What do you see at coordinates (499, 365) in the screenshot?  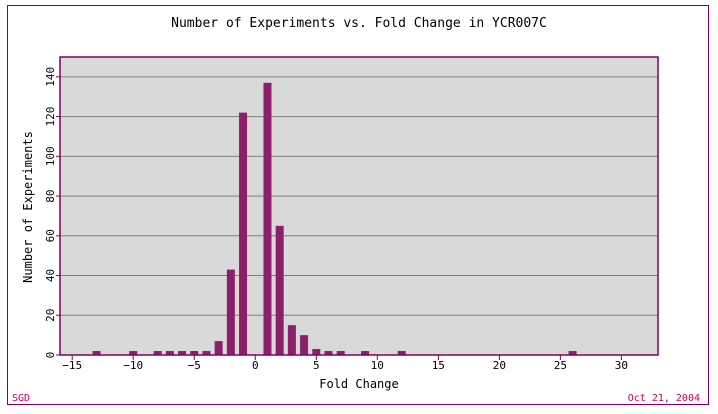 I see `x-tick-label: 20` at bounding box center [499, 365].